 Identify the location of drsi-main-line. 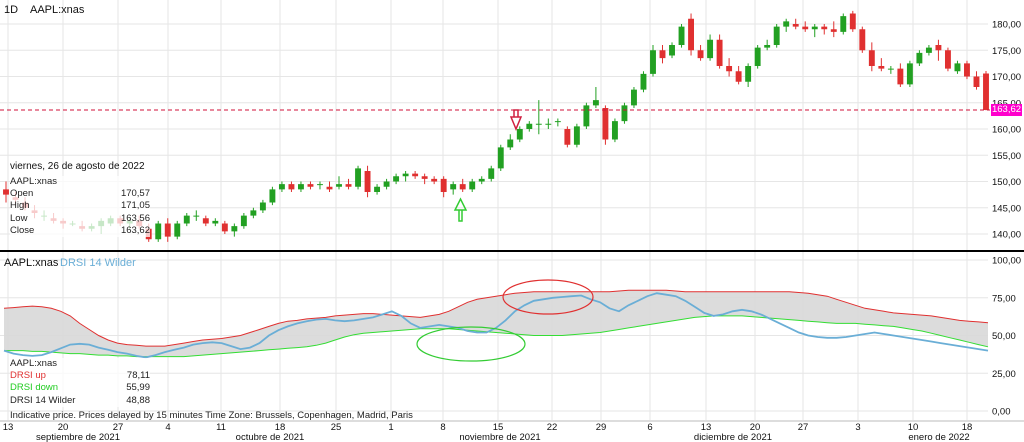
(496, 325).